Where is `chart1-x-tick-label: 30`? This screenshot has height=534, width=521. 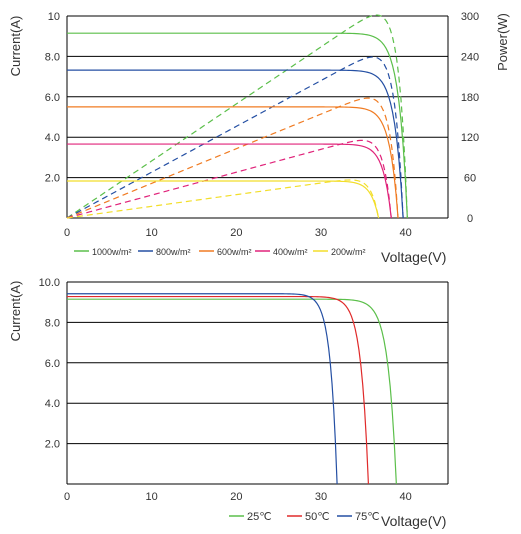 chart1-x-tick-label: 30 is located at coordinates (321, 233).